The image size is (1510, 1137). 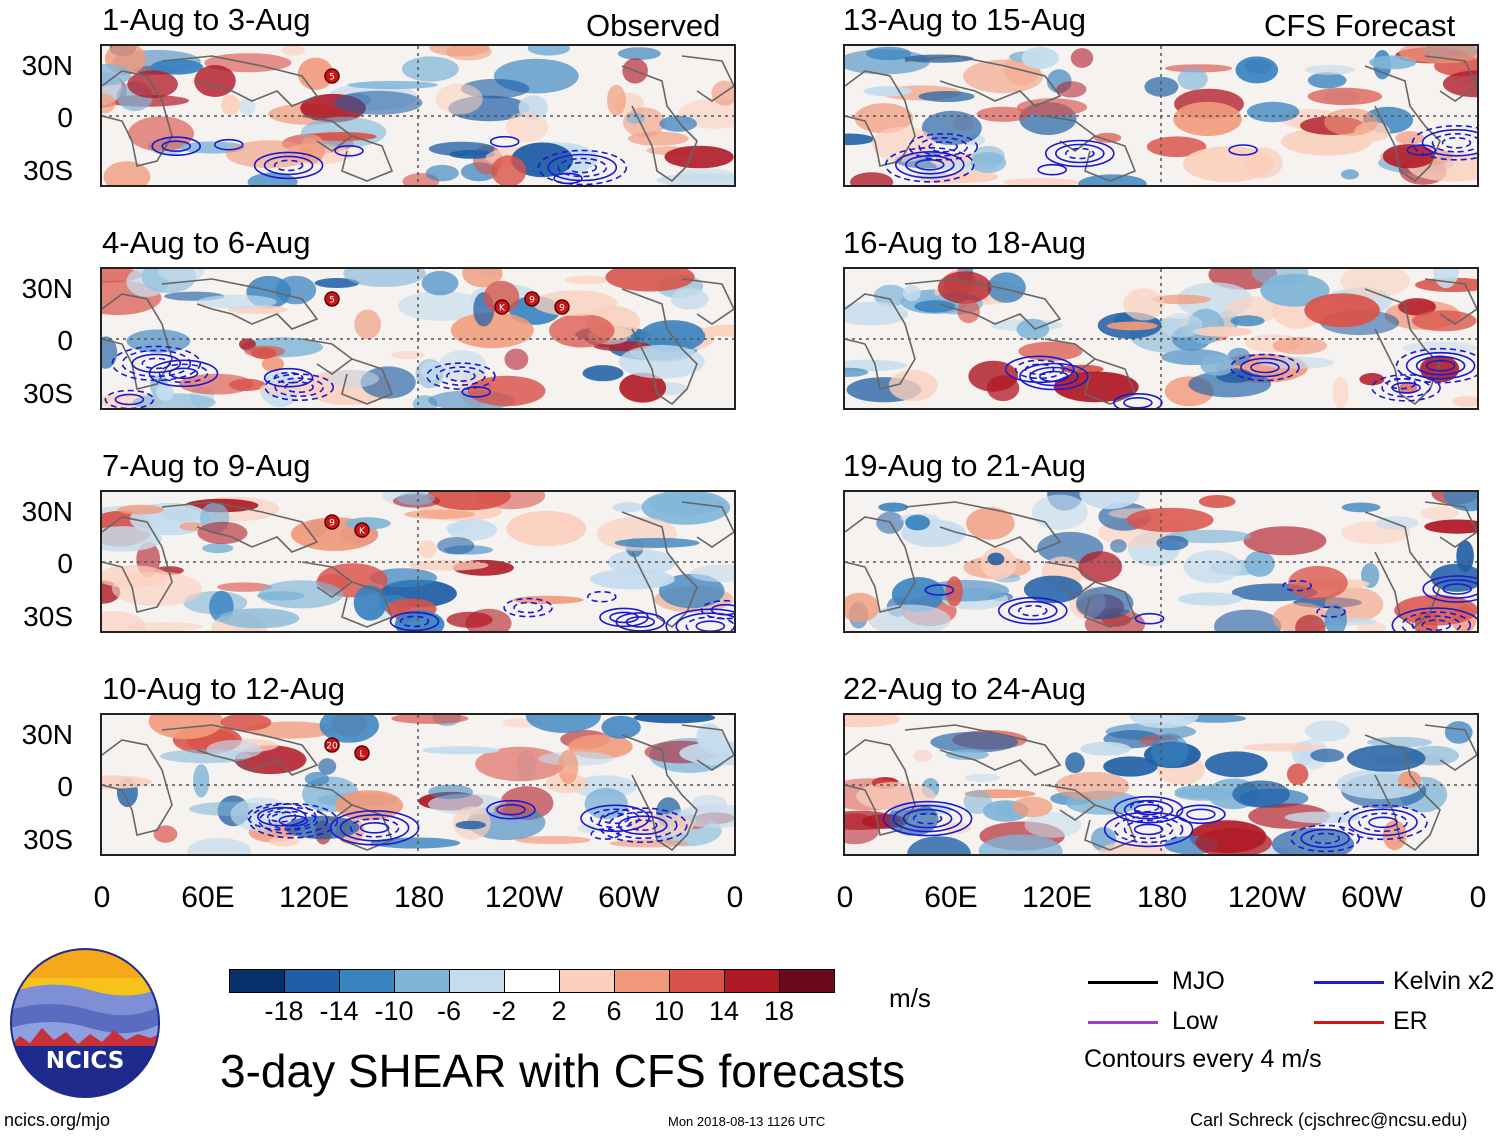 I want to click on legend-swatch-mjo, so click(x=1123, y=982).